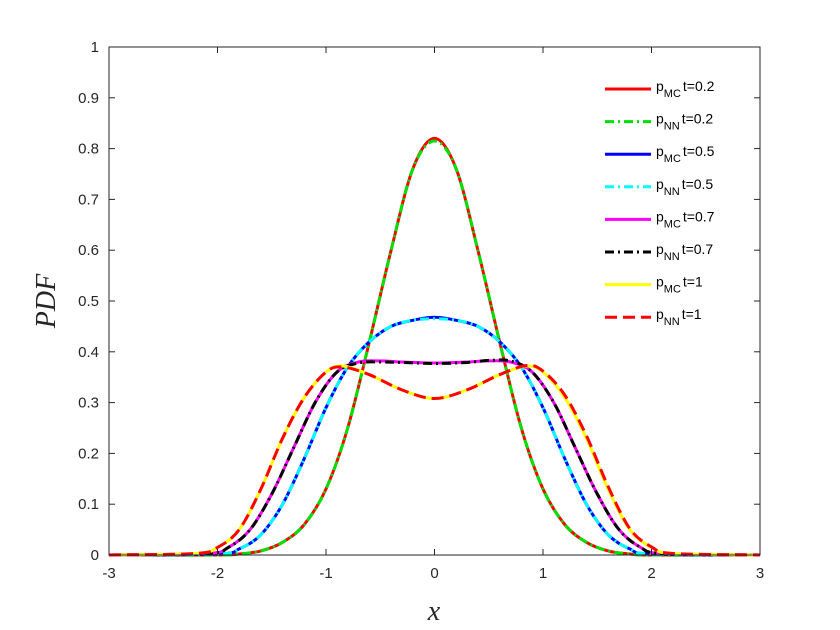 The height and width of the screenshot is (630, 840). Describe the element at coordinates (760, 573) in the screenshot. I see `x-tick-label: 3` at that location.